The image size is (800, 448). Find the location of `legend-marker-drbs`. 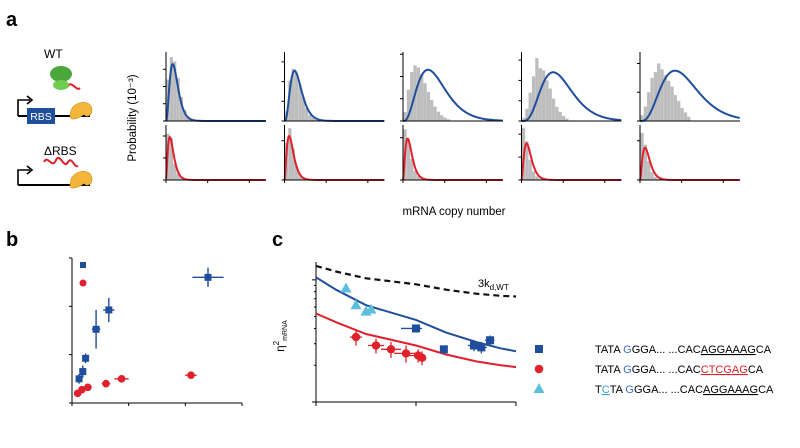

legend-marker-drbs is located at coordinates (539, 369).